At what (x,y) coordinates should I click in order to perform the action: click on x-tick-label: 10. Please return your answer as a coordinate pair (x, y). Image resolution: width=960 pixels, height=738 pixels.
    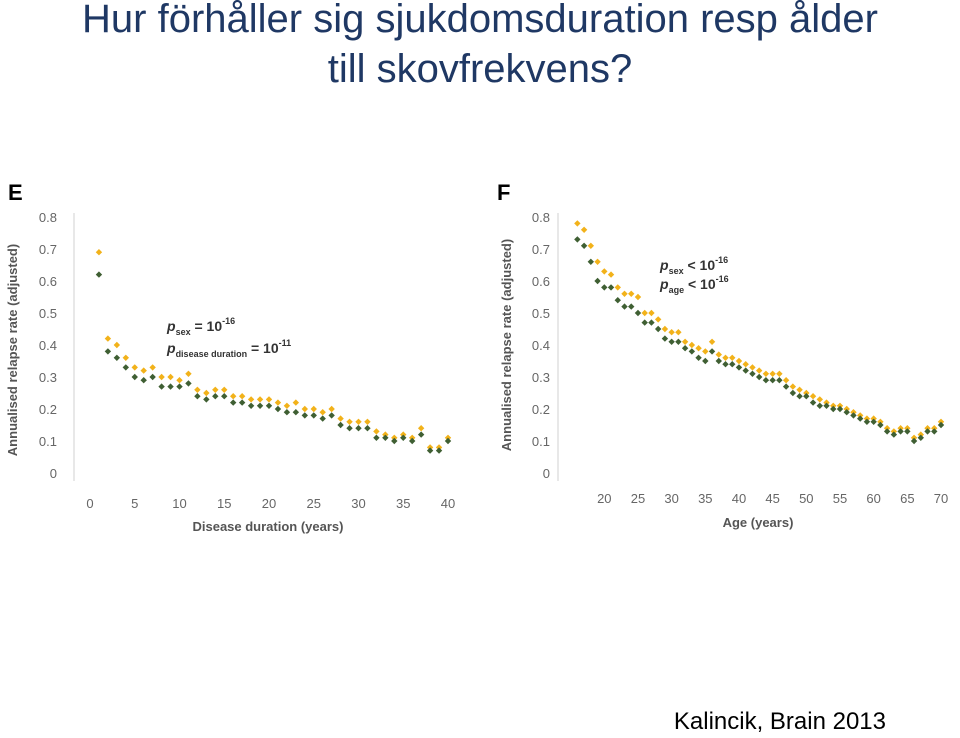
    Looking at the image, I should click on (179, 503).